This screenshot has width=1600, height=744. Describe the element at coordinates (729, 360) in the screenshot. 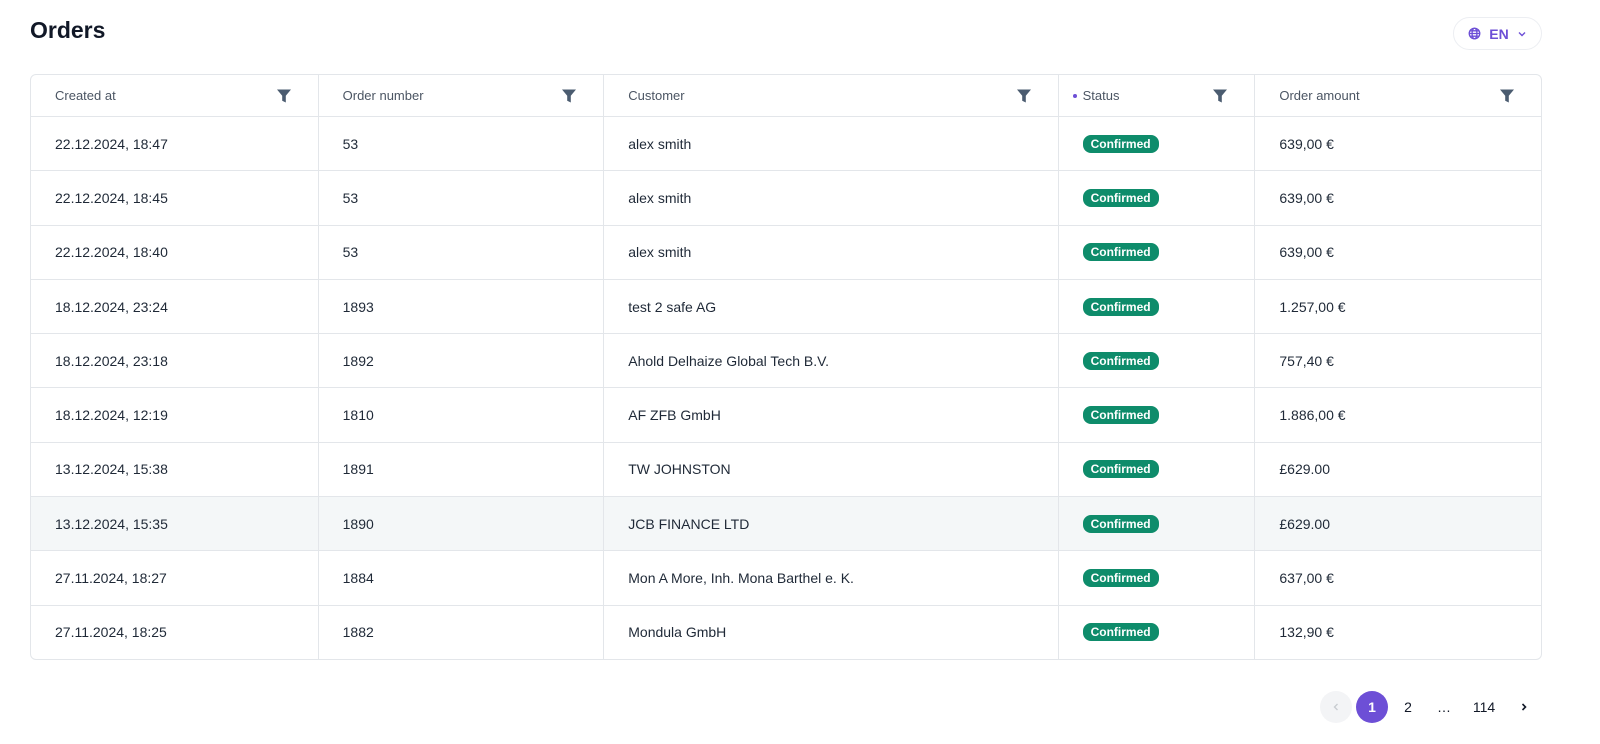

I see `cell-value: Ahold Delhaize Global Tech B.V.` at that location.